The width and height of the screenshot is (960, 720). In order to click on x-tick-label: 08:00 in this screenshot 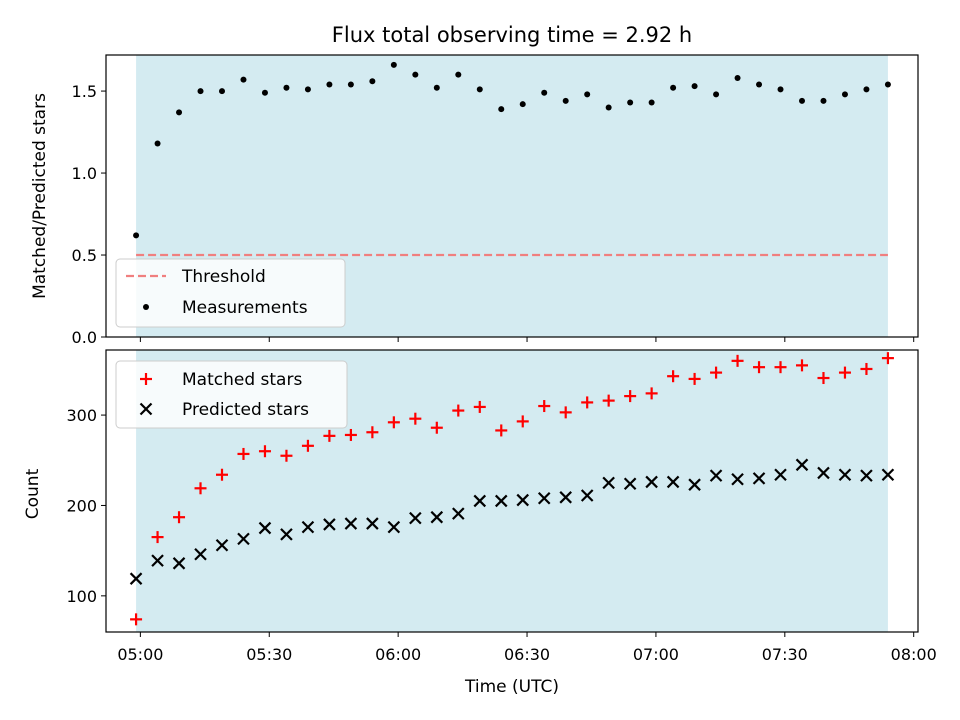, I will do `click(914, 654)`.